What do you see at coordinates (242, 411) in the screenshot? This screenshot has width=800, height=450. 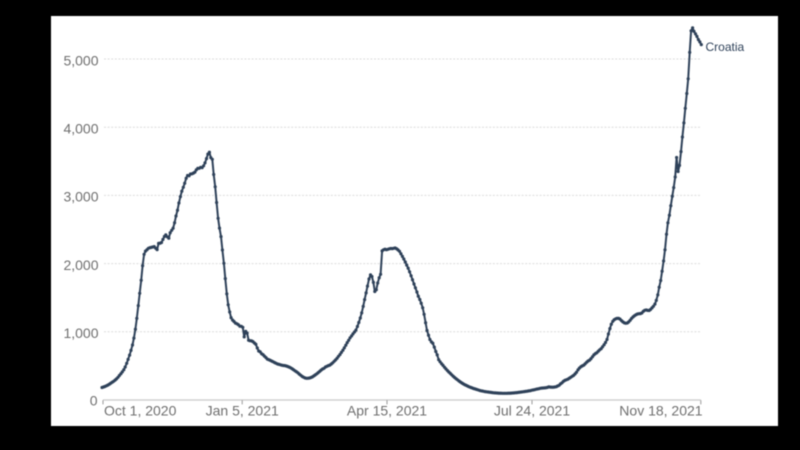 I see `svg-text: Jan 5, 2021` at bounding box center [242, 411].